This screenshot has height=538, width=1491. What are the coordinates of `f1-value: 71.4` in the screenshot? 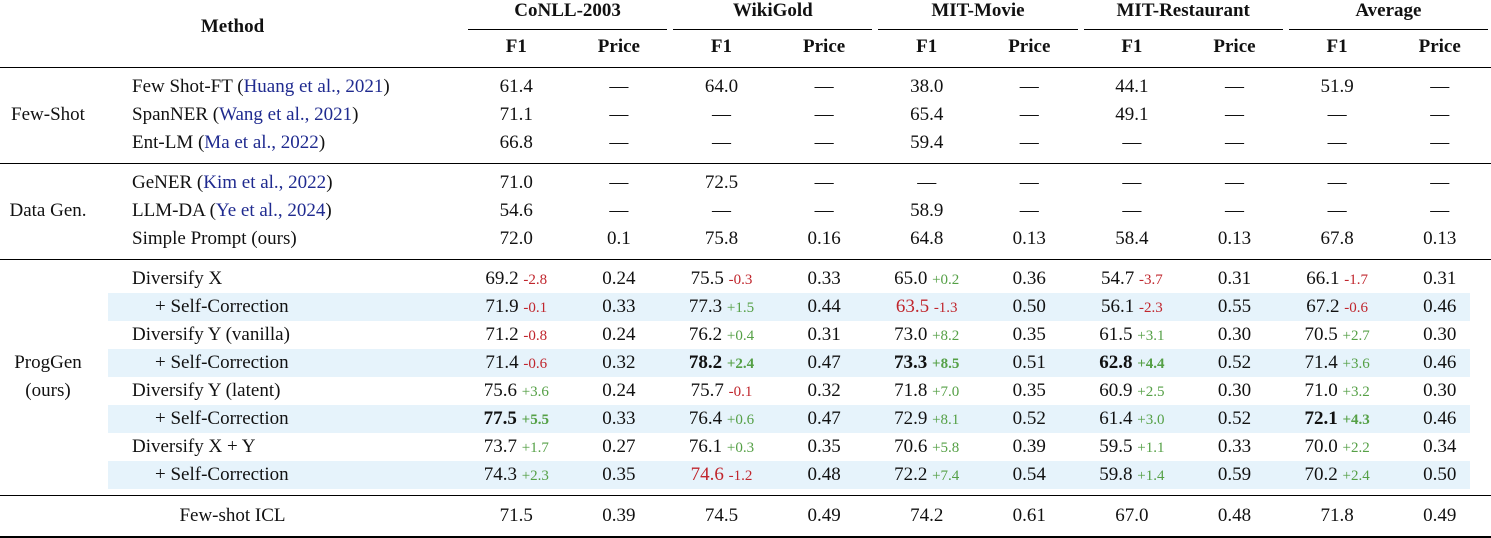 It's located at (502, 362).